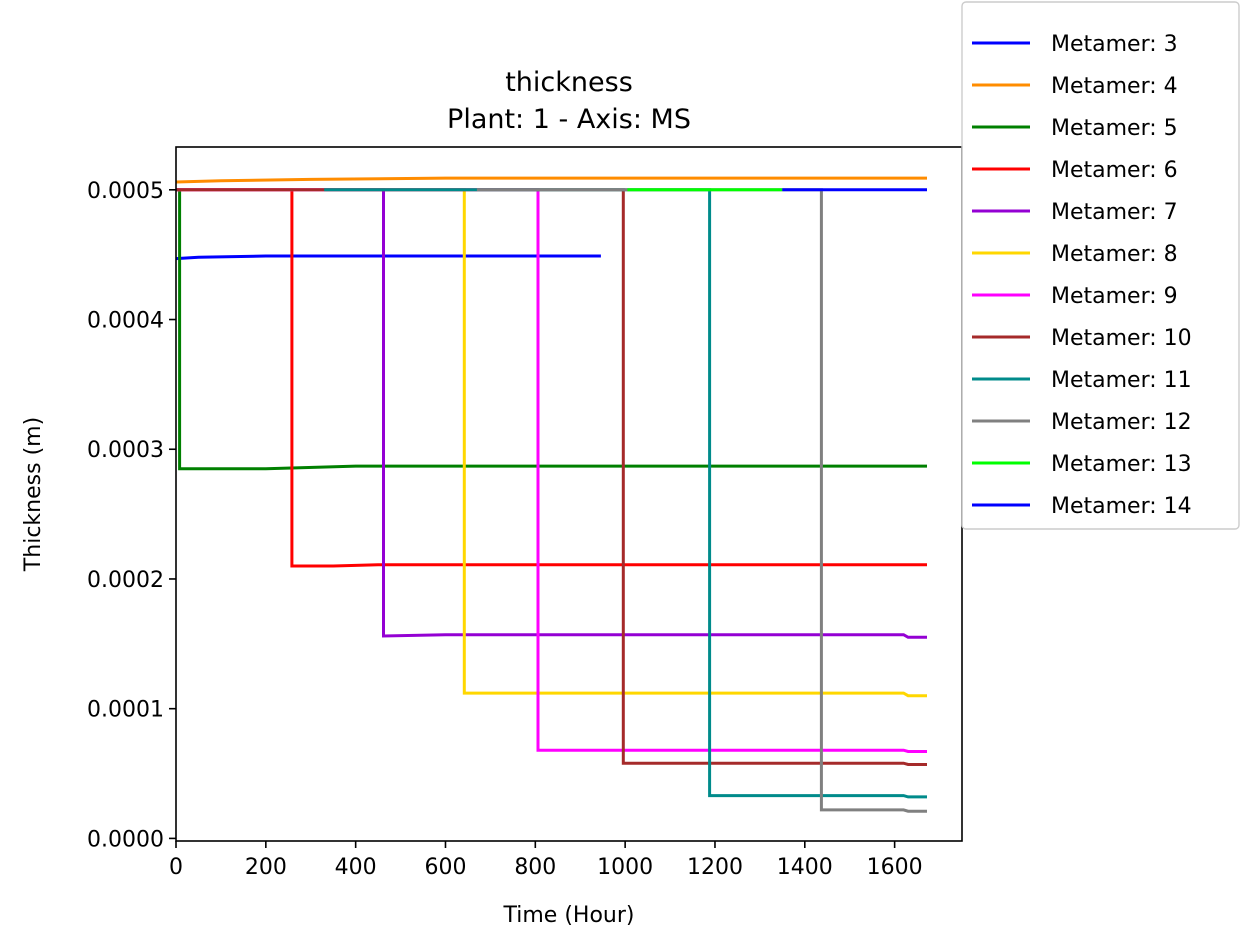 The height and width of the screenshot is (948, 1259). I want to click on y-tick-label: 0.0002, so click(125, 580).